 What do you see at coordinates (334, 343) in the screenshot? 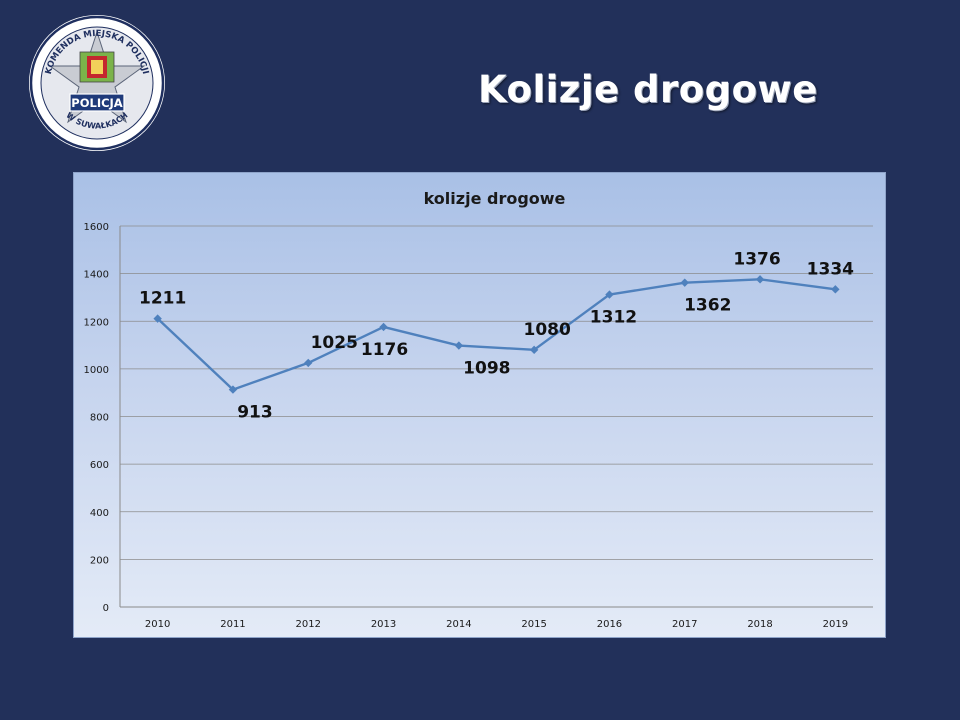
I see `data-label: 1025` at bounding box center [334, 343].